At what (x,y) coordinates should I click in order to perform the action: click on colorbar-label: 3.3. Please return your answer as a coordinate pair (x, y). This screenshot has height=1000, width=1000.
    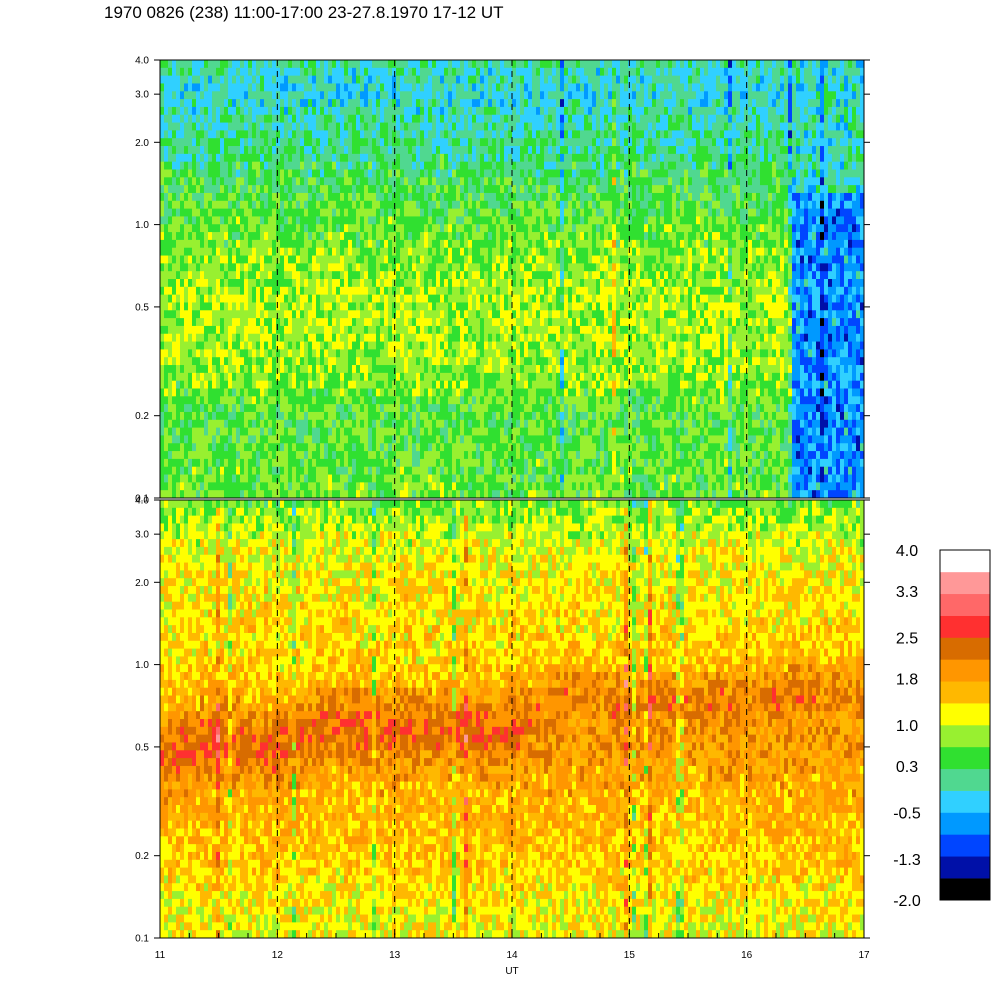
    Looking at the image, I should click on (907, 592).